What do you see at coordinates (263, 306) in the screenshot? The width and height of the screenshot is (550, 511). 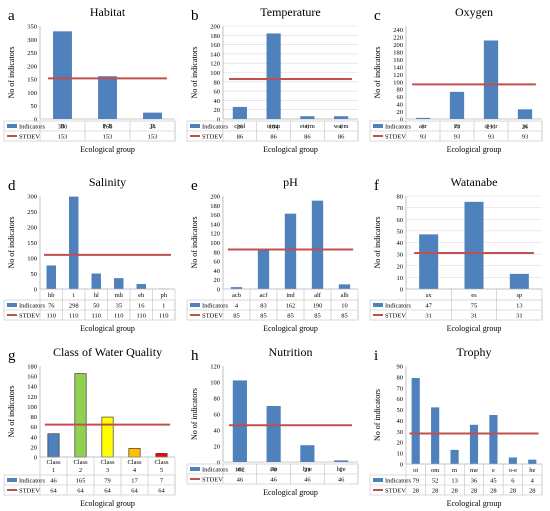 I see `data-label-indicators: 83` at bounding box center [263, 306].